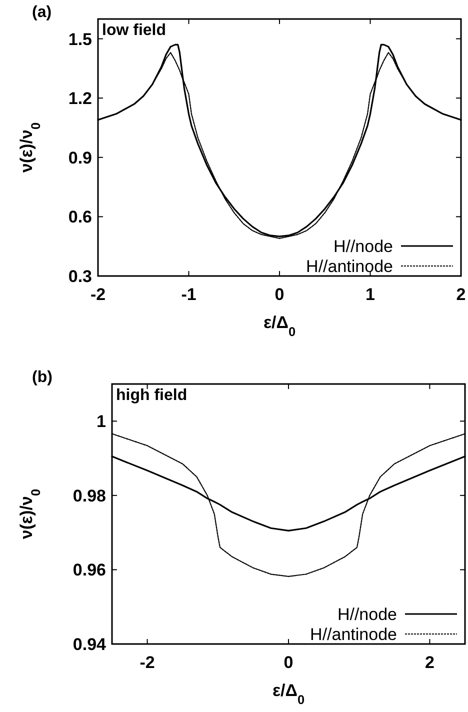 This screenshot has height=712, width=468. I want to click on y-tick-label: 0.3, so click(80, 276).